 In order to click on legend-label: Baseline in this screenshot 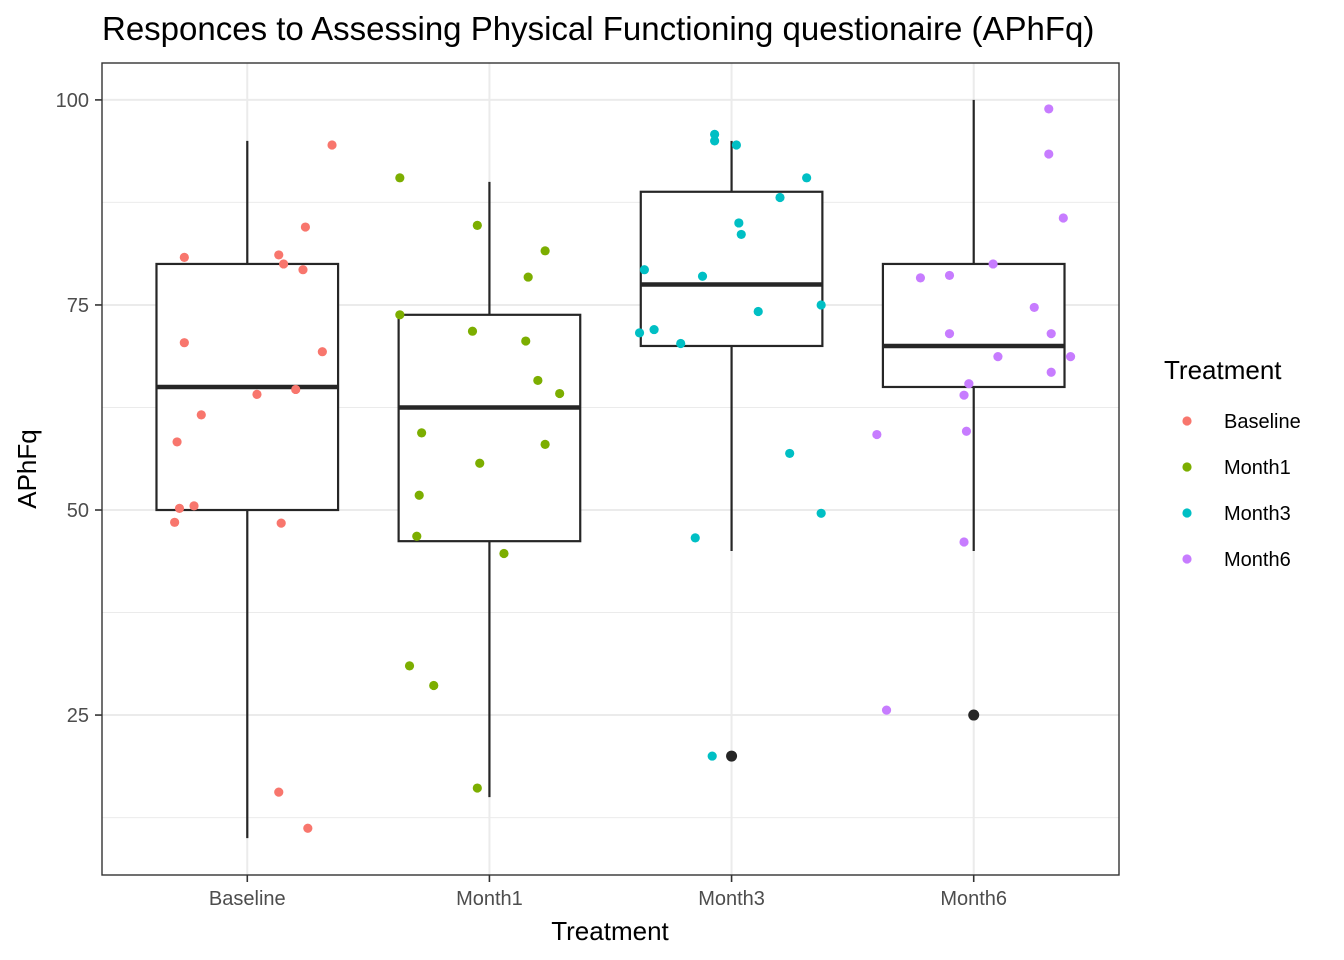, I will do `click(1262, 422)`.